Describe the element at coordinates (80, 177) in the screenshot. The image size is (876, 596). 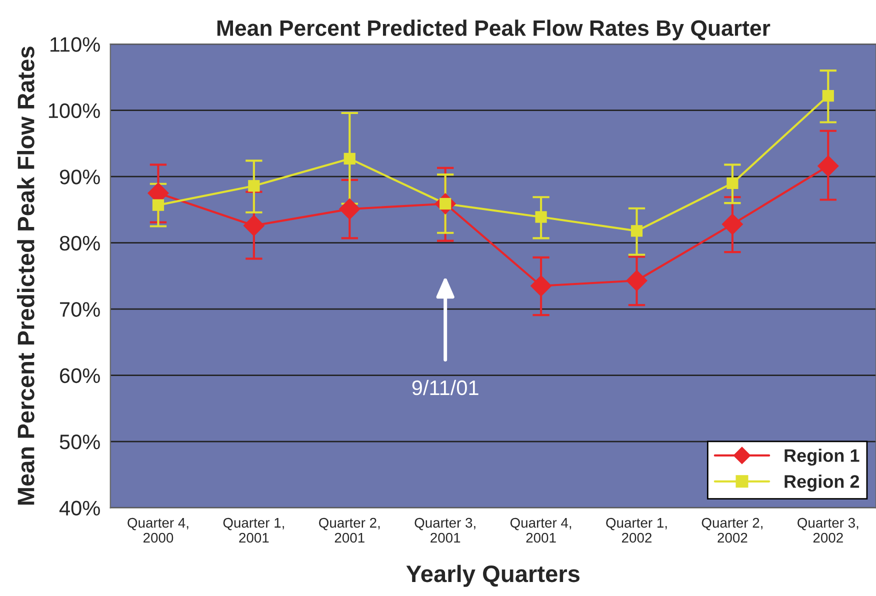
I see `y-tick-label: 90%` at that location.